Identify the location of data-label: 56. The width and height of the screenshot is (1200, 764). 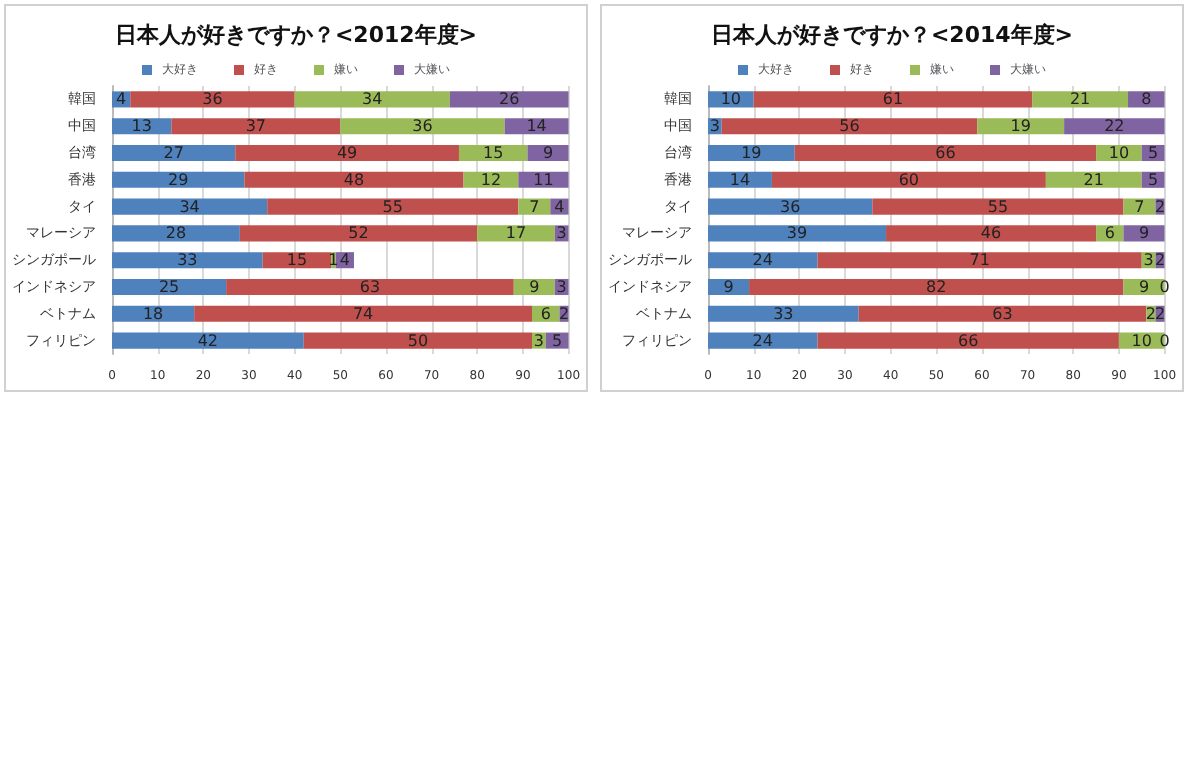
(849, 126).